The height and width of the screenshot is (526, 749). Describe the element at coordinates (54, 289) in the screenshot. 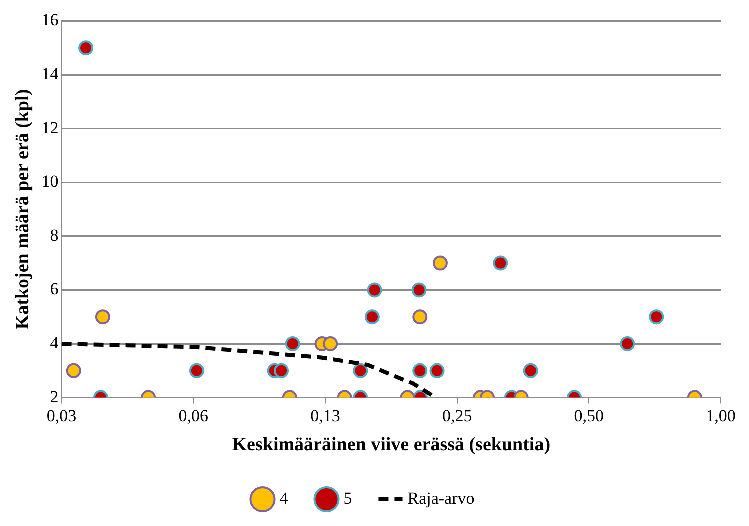

I see `y-tick-label: 6` at that location.